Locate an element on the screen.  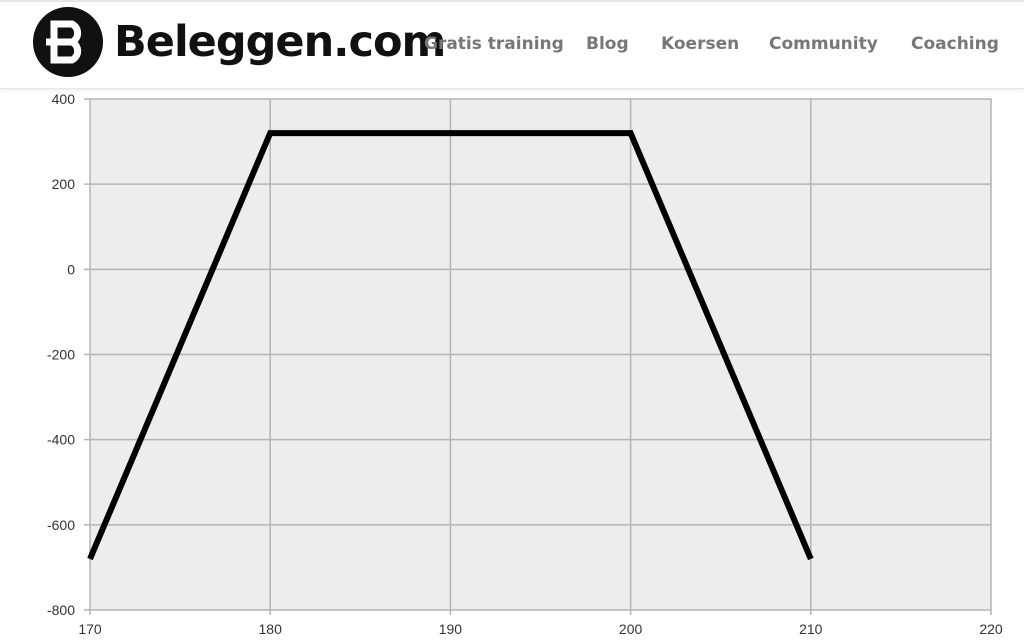
y-tick-label: -800 is located at coordinates (61, 610).